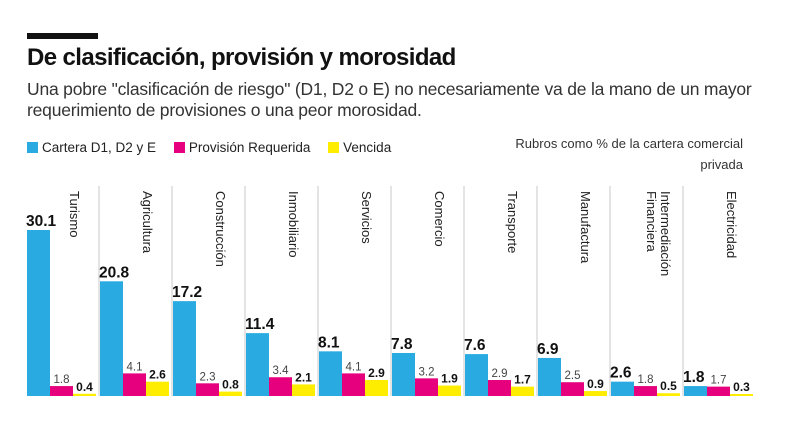 This screenshot has width=787, height=431. I want to click on data-label: 0.5, so click(668, 386).